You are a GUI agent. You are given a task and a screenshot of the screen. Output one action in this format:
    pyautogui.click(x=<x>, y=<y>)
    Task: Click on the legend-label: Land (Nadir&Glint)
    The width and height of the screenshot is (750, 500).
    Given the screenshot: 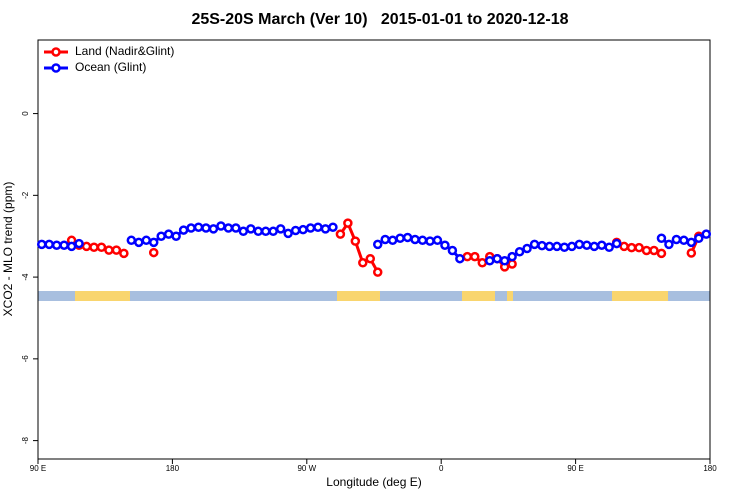 What is the action you would take?
    pyautogui.click(x=124, y=51)
    